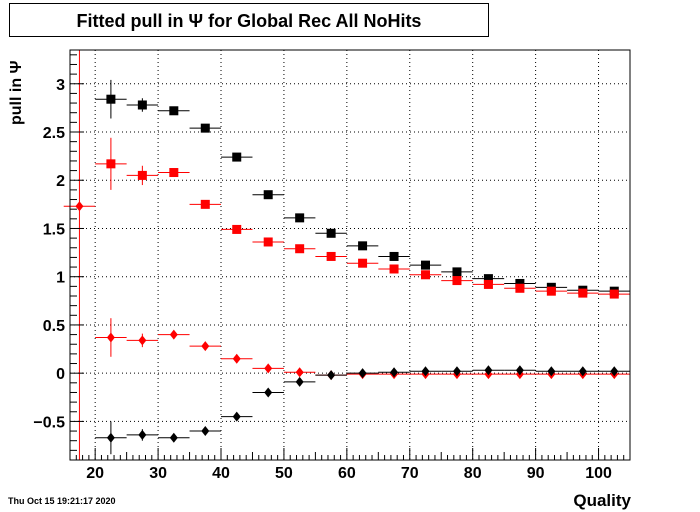  Describe the element at coordinates (221, 473) in the screenshot. I see `x-tick-label: 40` at that location.